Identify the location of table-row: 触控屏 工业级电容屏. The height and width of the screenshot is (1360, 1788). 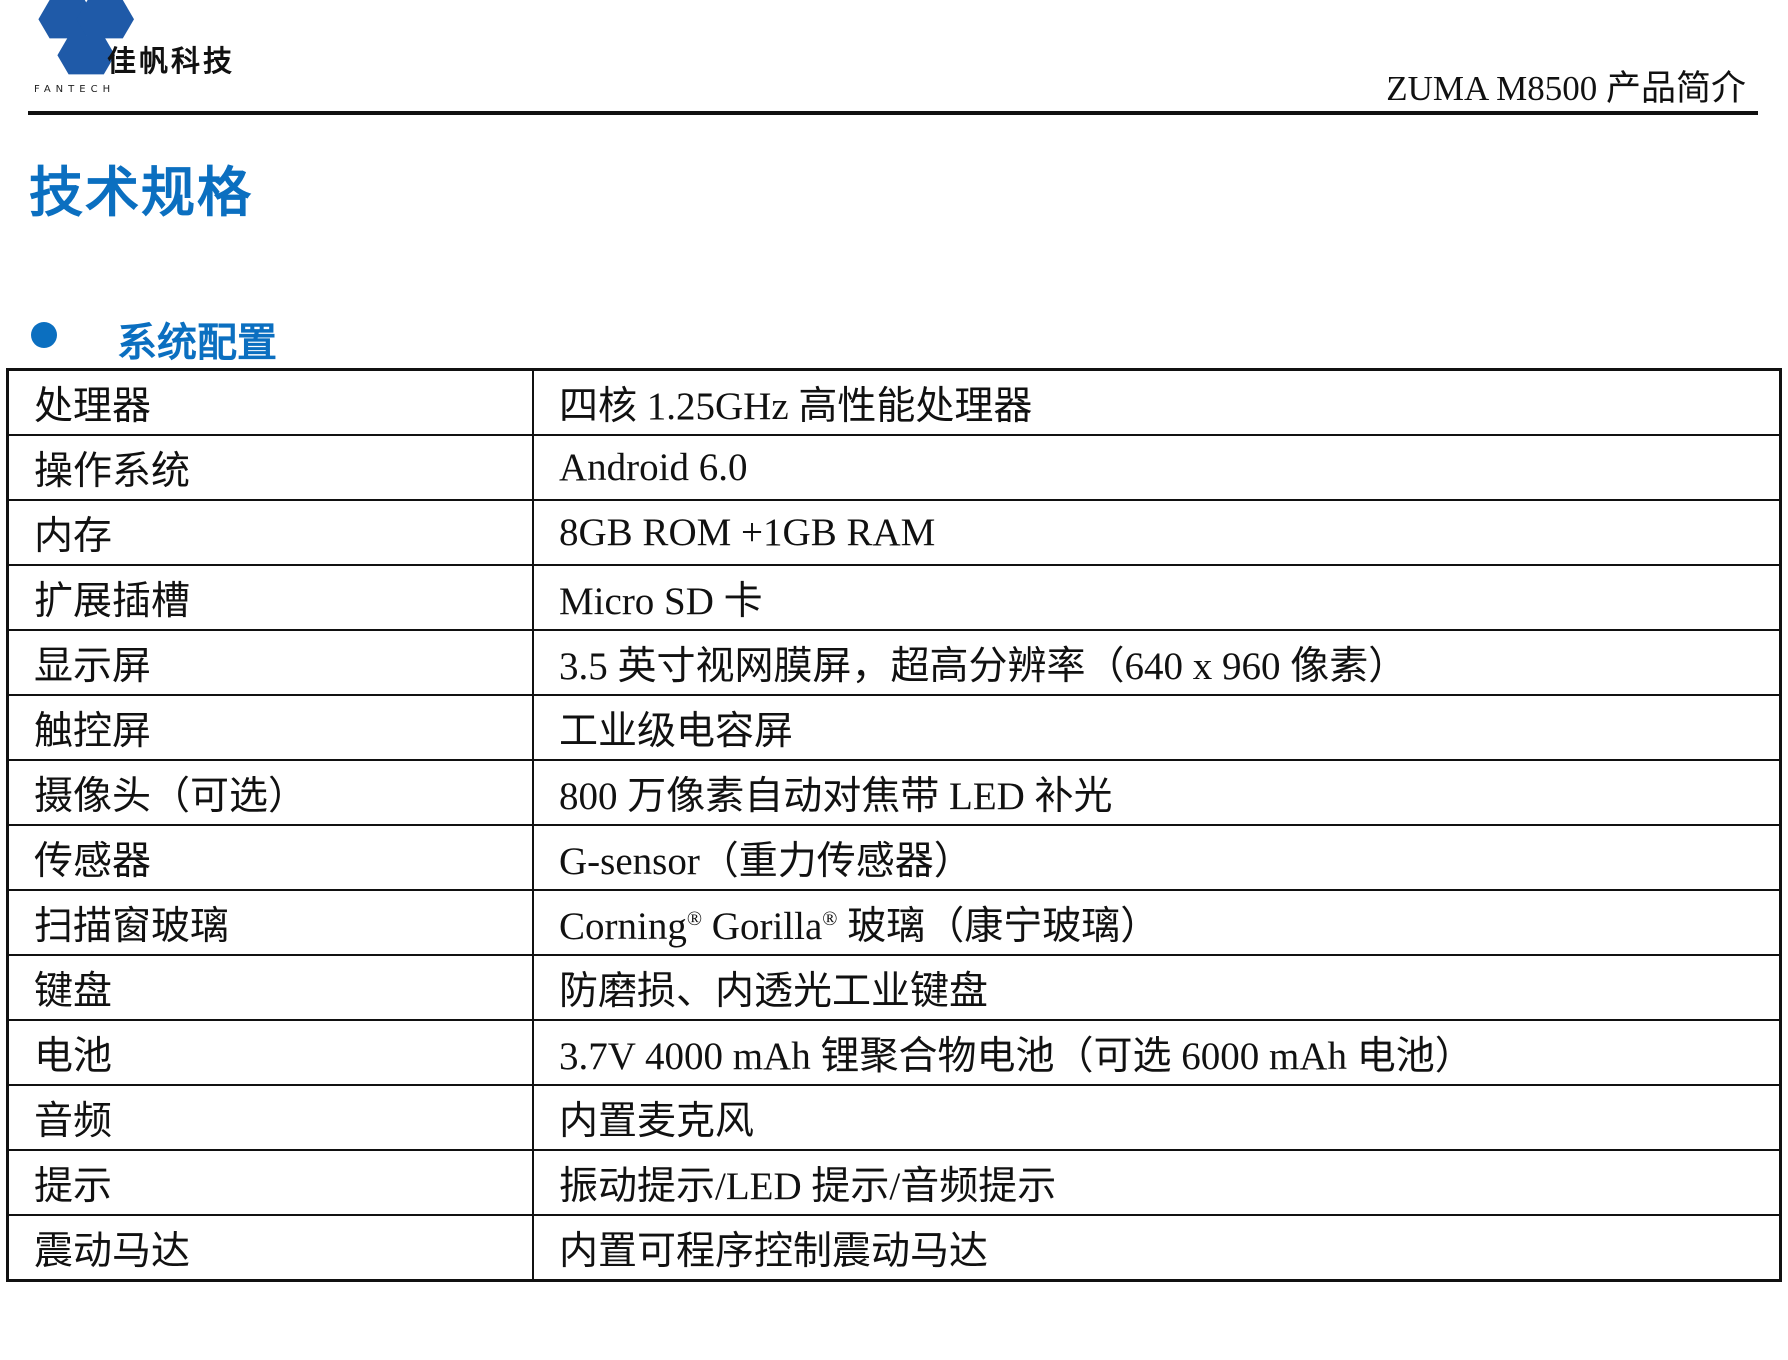
(894, 727).